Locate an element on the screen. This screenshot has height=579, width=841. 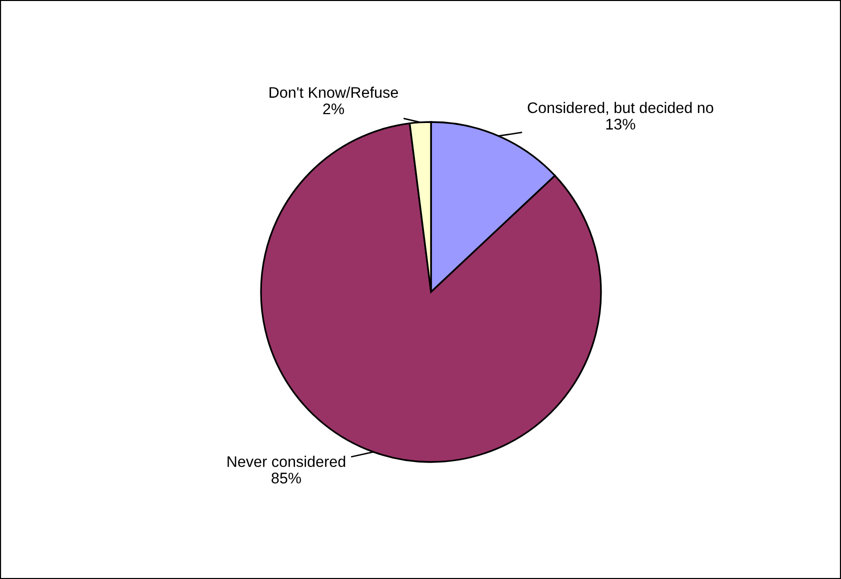
data-label: 85% is located at coordinates (286, 478).